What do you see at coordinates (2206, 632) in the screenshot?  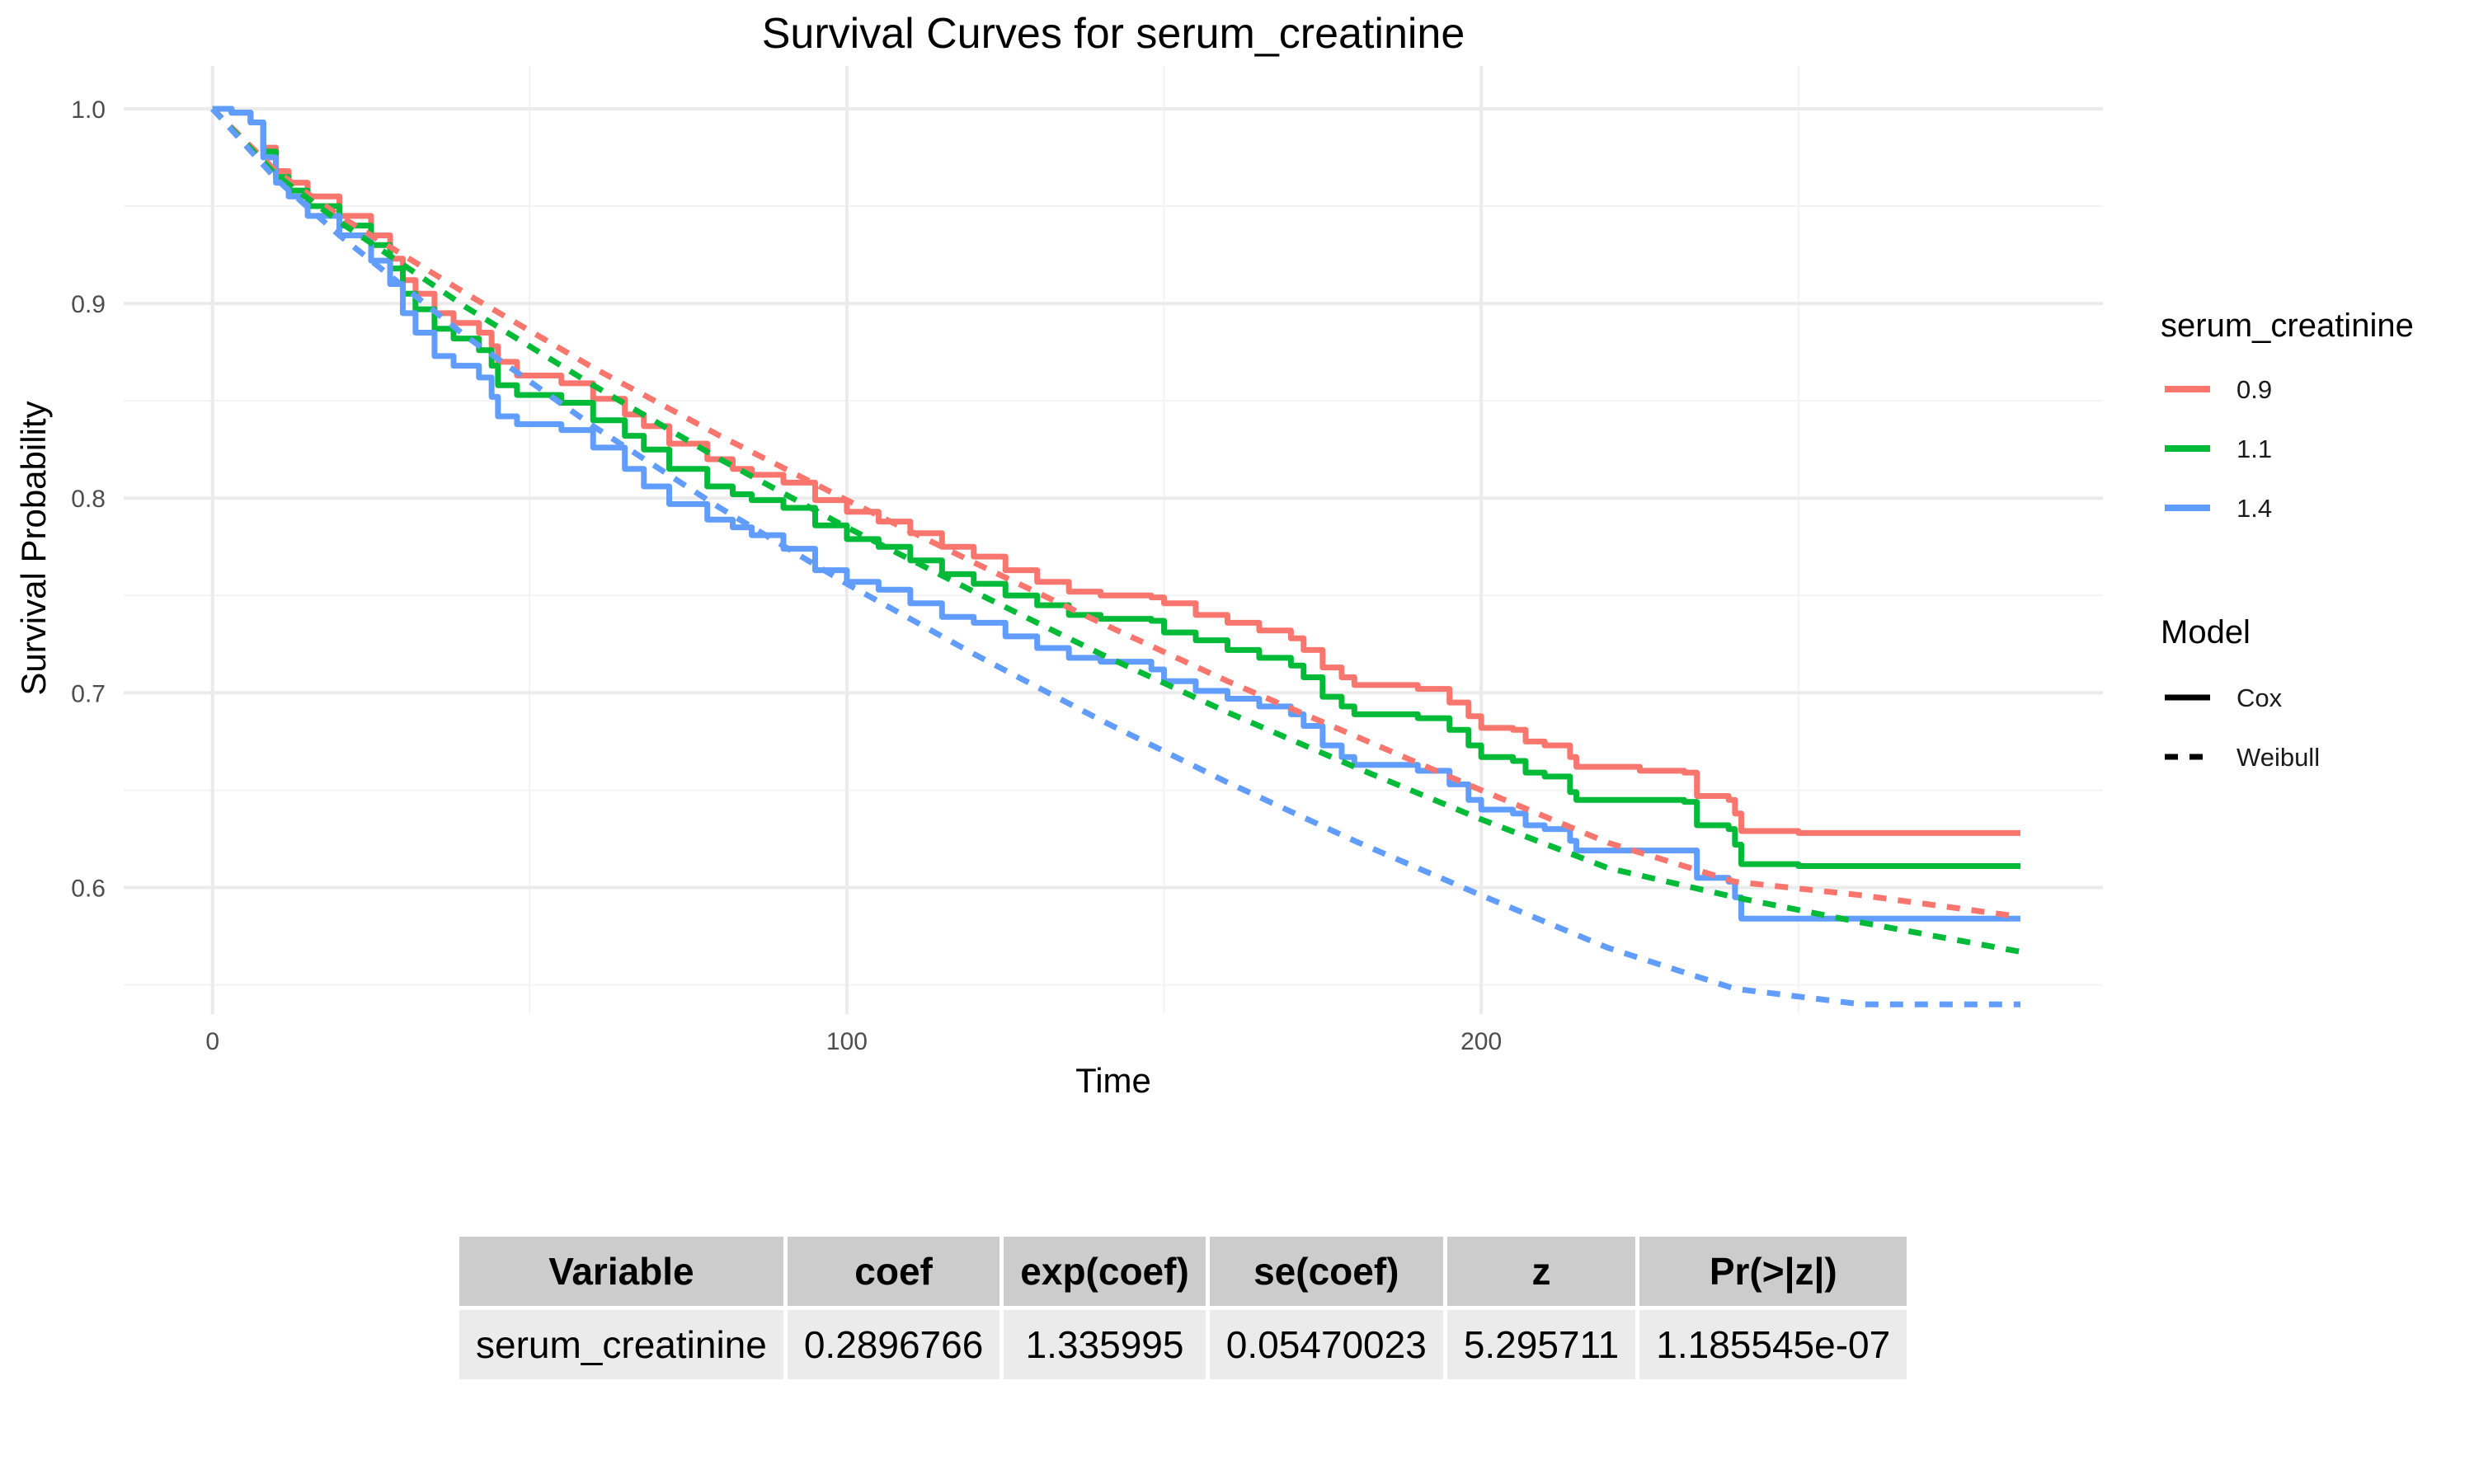 I see `legend-linetype-title: Model` at bounding box center [2206, 632].